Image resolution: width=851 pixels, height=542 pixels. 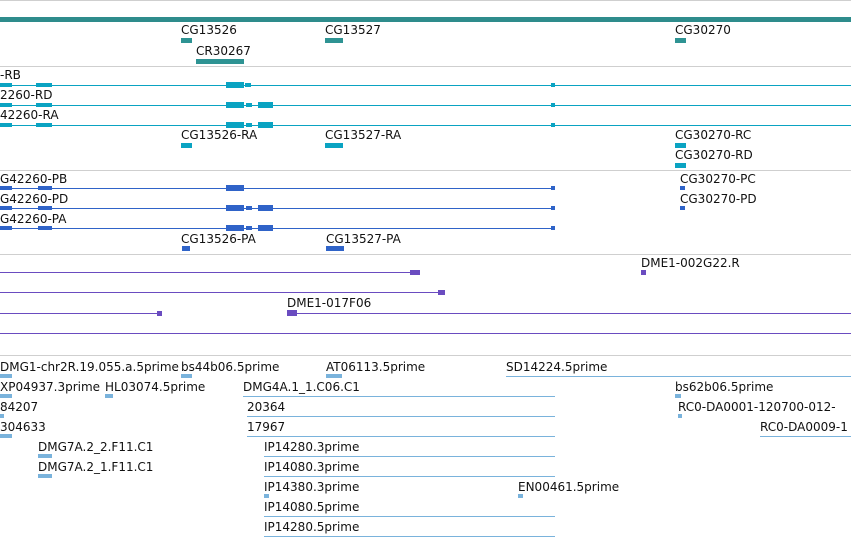 What do you see at coordinates (425, 19) in the screenshot?
I see `gene-track-band` at bounding box center [425, 19].